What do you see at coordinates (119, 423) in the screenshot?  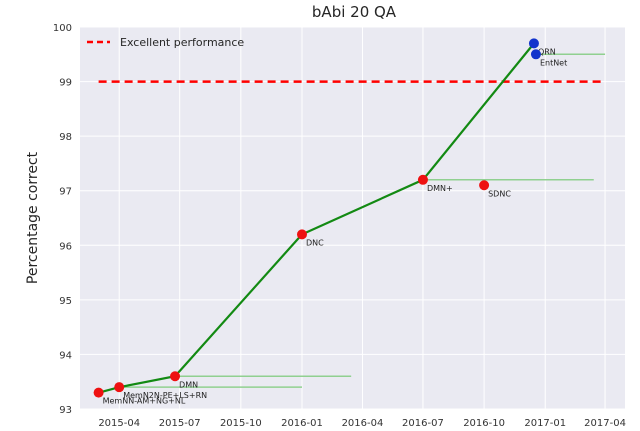 I see `x-tick-label: 2015-04` at bounding box center [119, 423].